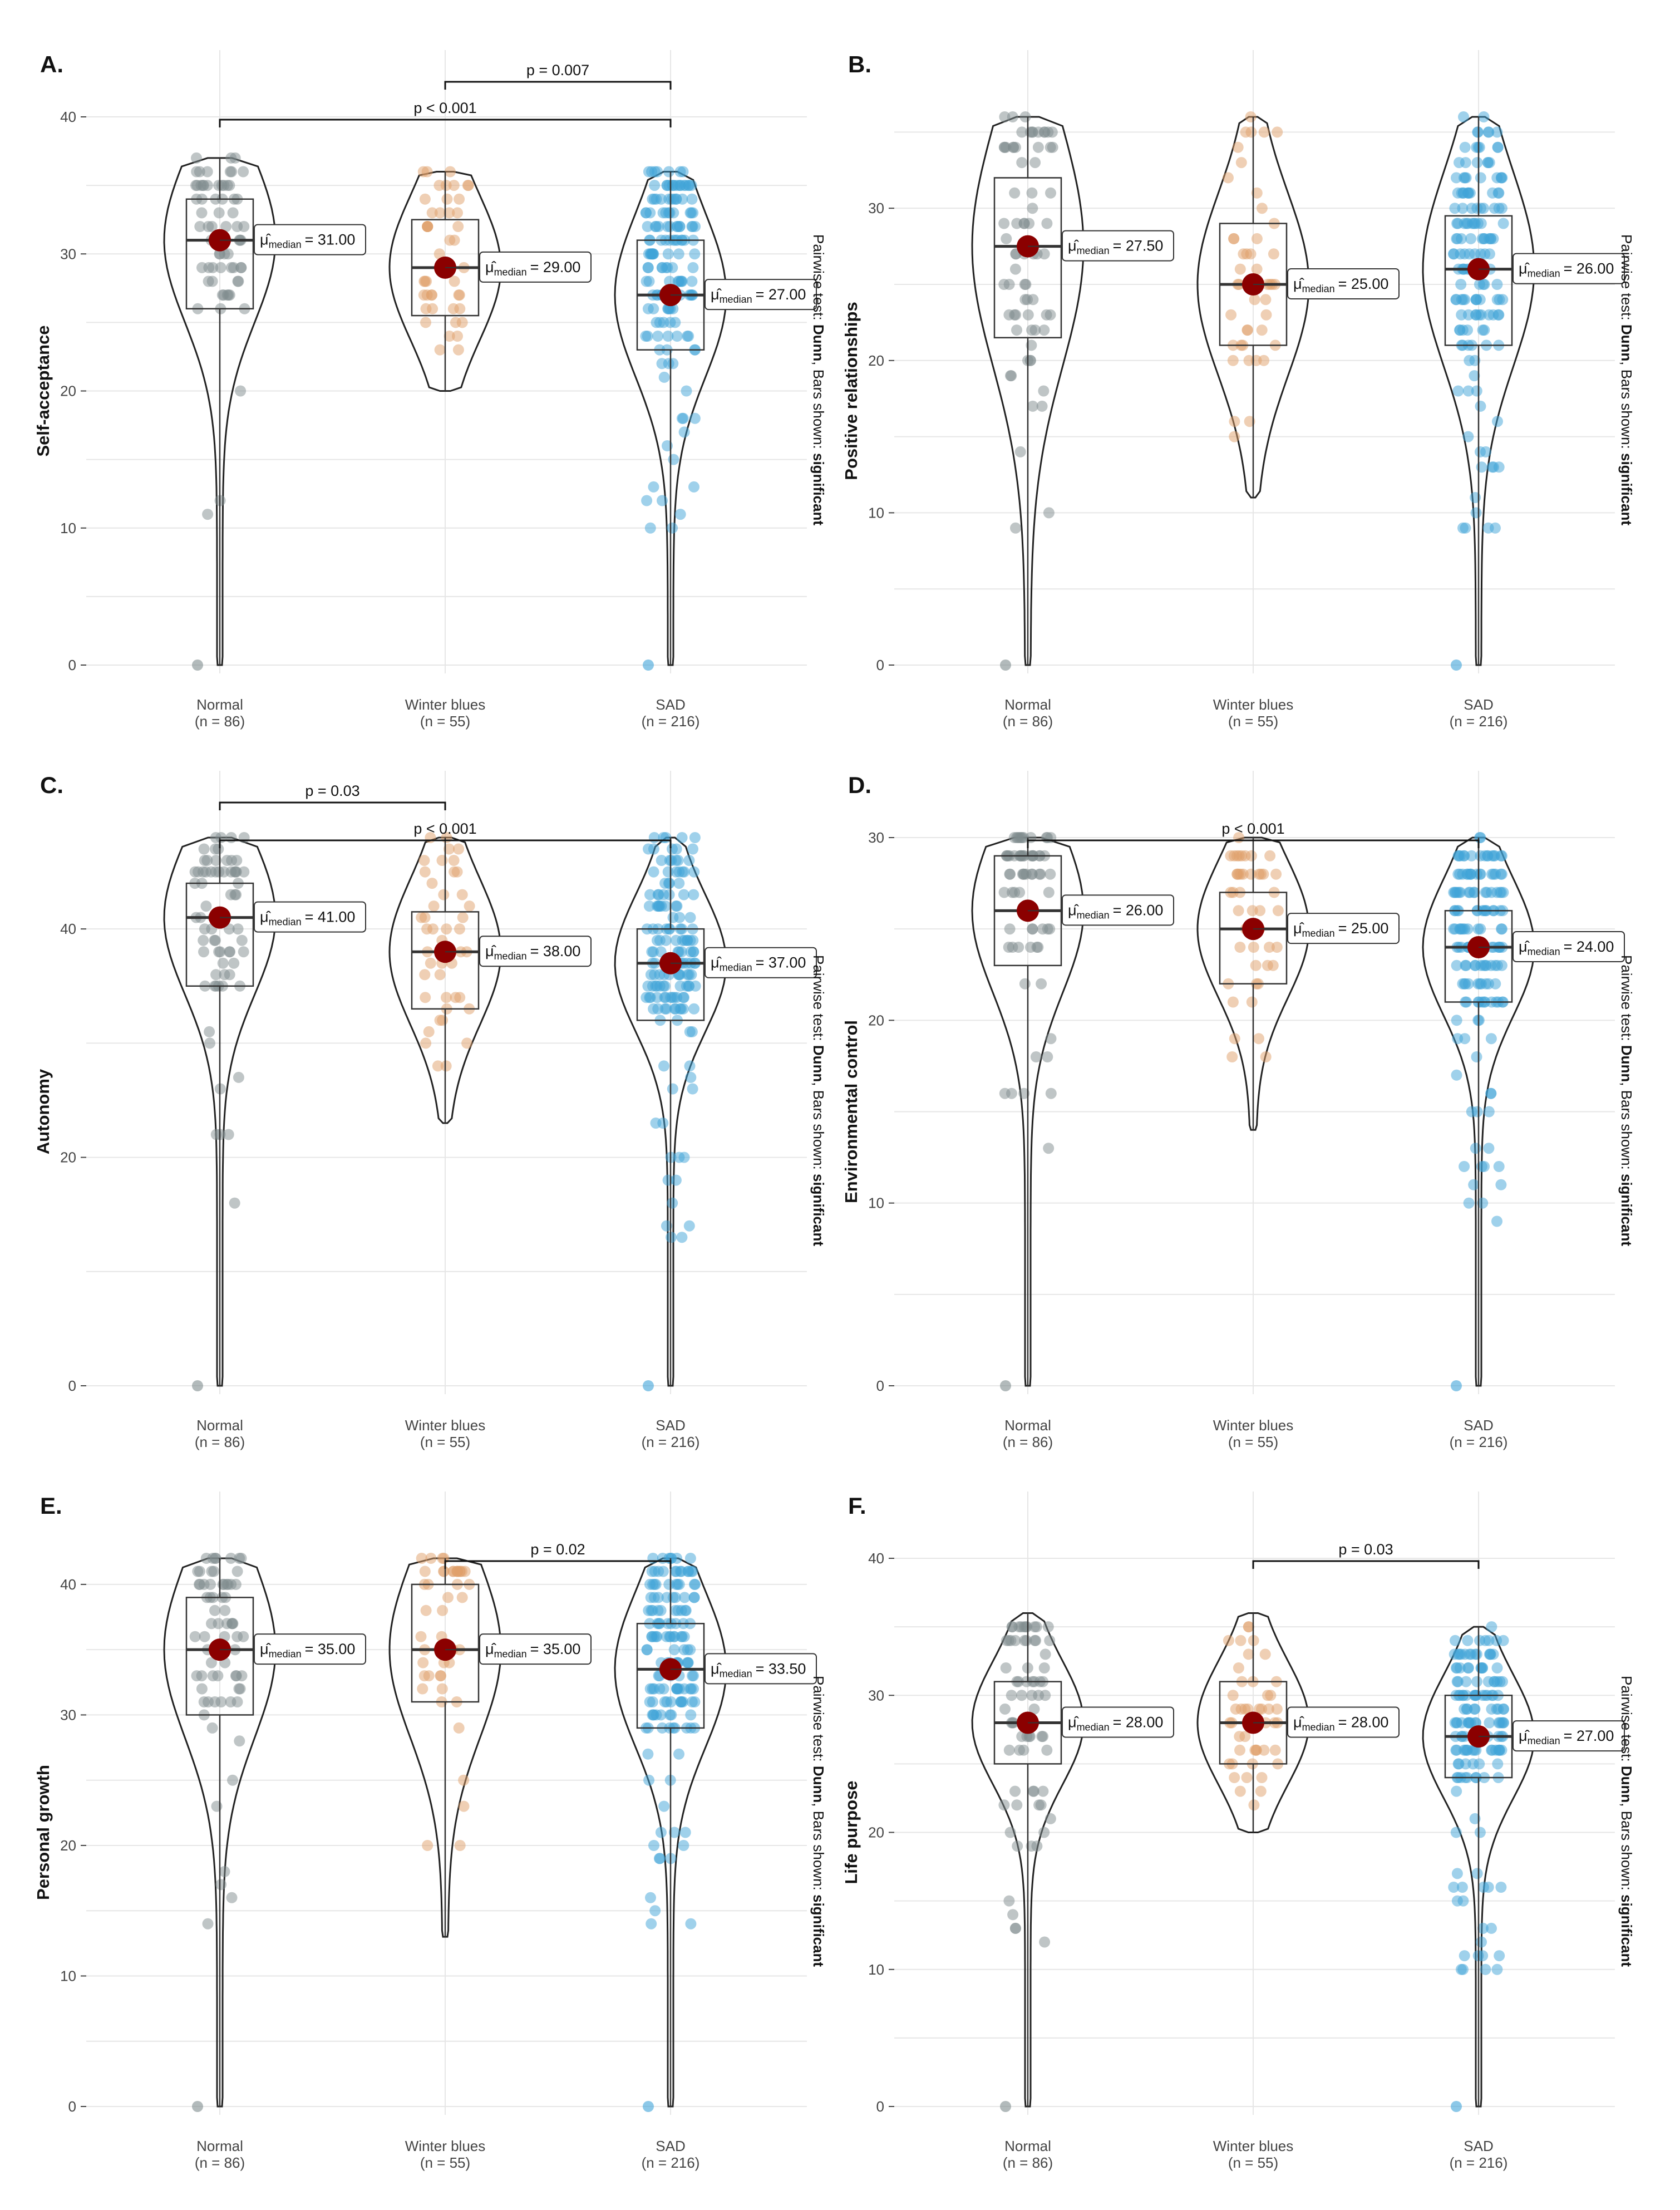  Describe the element at coordinates (330, 240) in the screenshot. I see `median-value: = 31.00` at that location.